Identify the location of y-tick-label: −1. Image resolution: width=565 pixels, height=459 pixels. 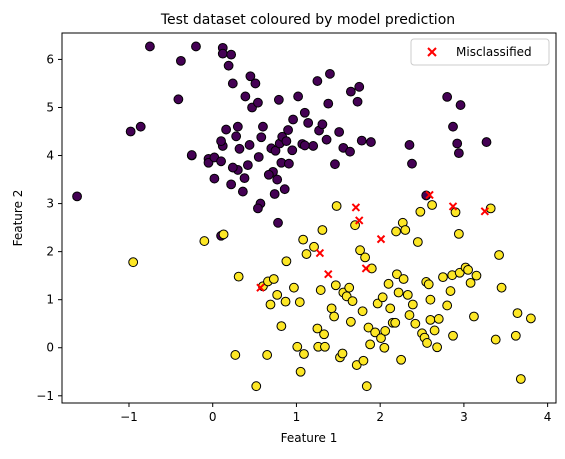
(45, 396).